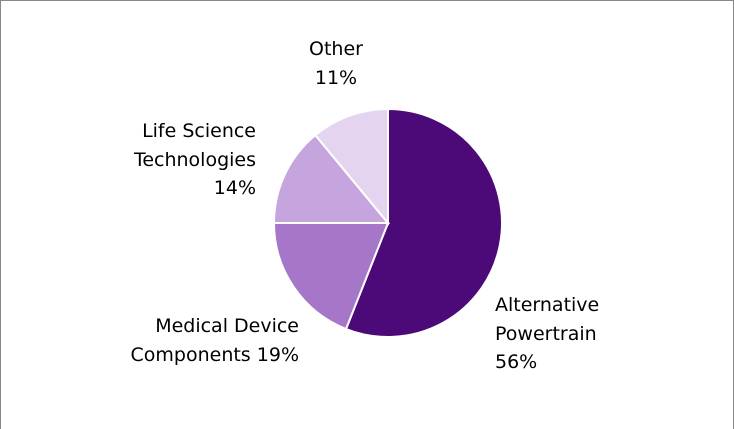 Image resolution: width=734 pixels, height=429 pixels. I want to click on category-name: Life Science Technologies, so click(194, 145).